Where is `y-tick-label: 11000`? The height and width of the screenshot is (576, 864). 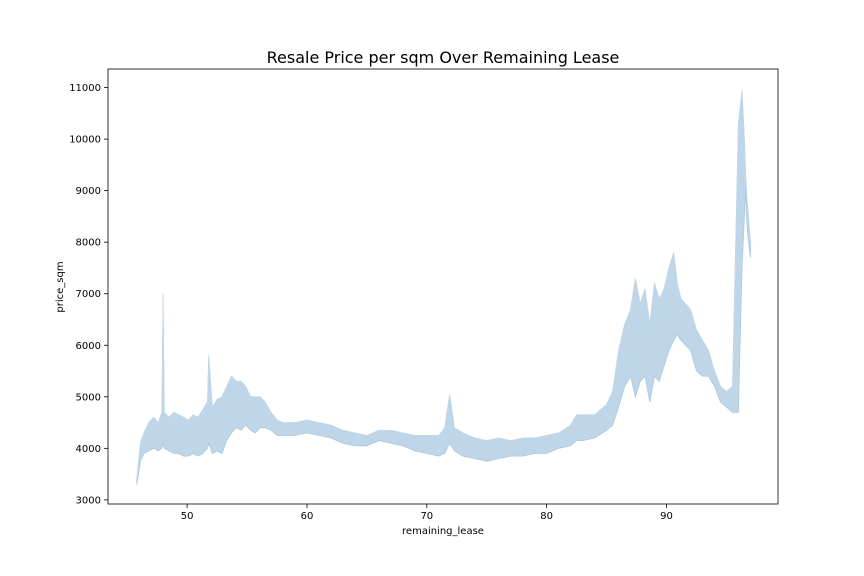
y-tick-label: 11000 is located at coordinates (85, 88).